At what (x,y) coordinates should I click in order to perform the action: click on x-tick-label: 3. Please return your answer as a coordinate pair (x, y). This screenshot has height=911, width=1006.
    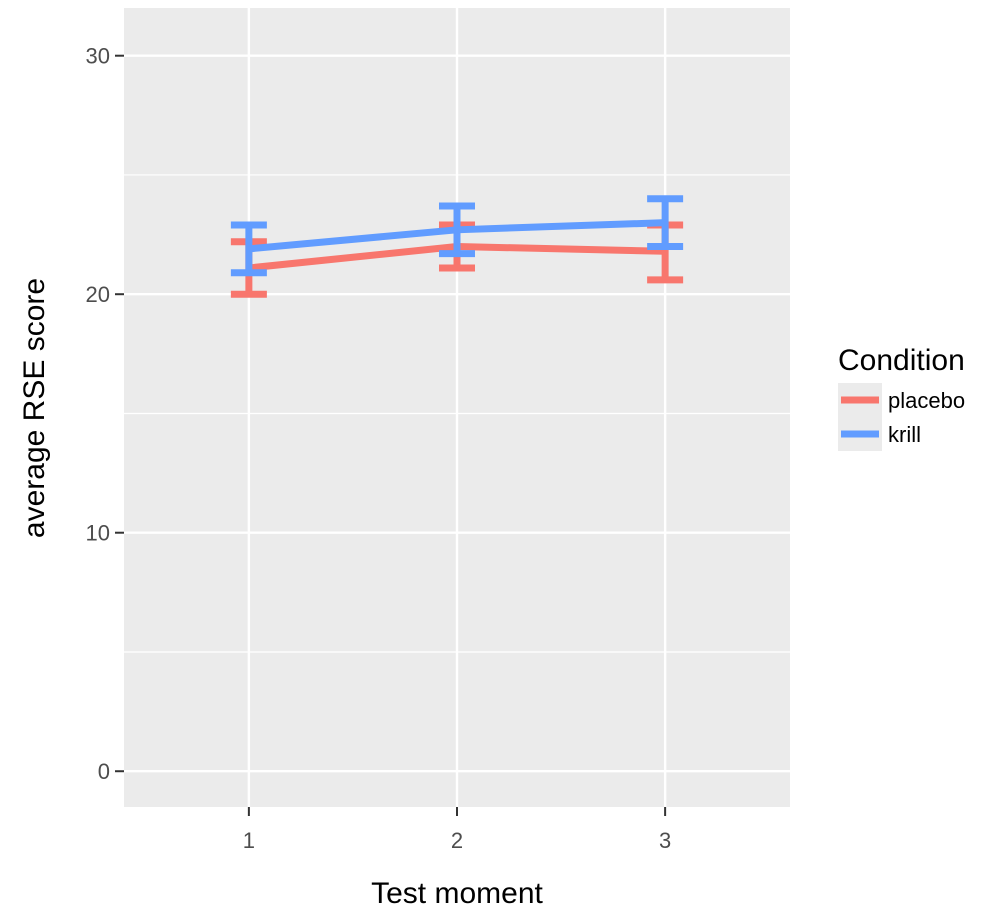
    Looking at the image, I should click on (665, 840).